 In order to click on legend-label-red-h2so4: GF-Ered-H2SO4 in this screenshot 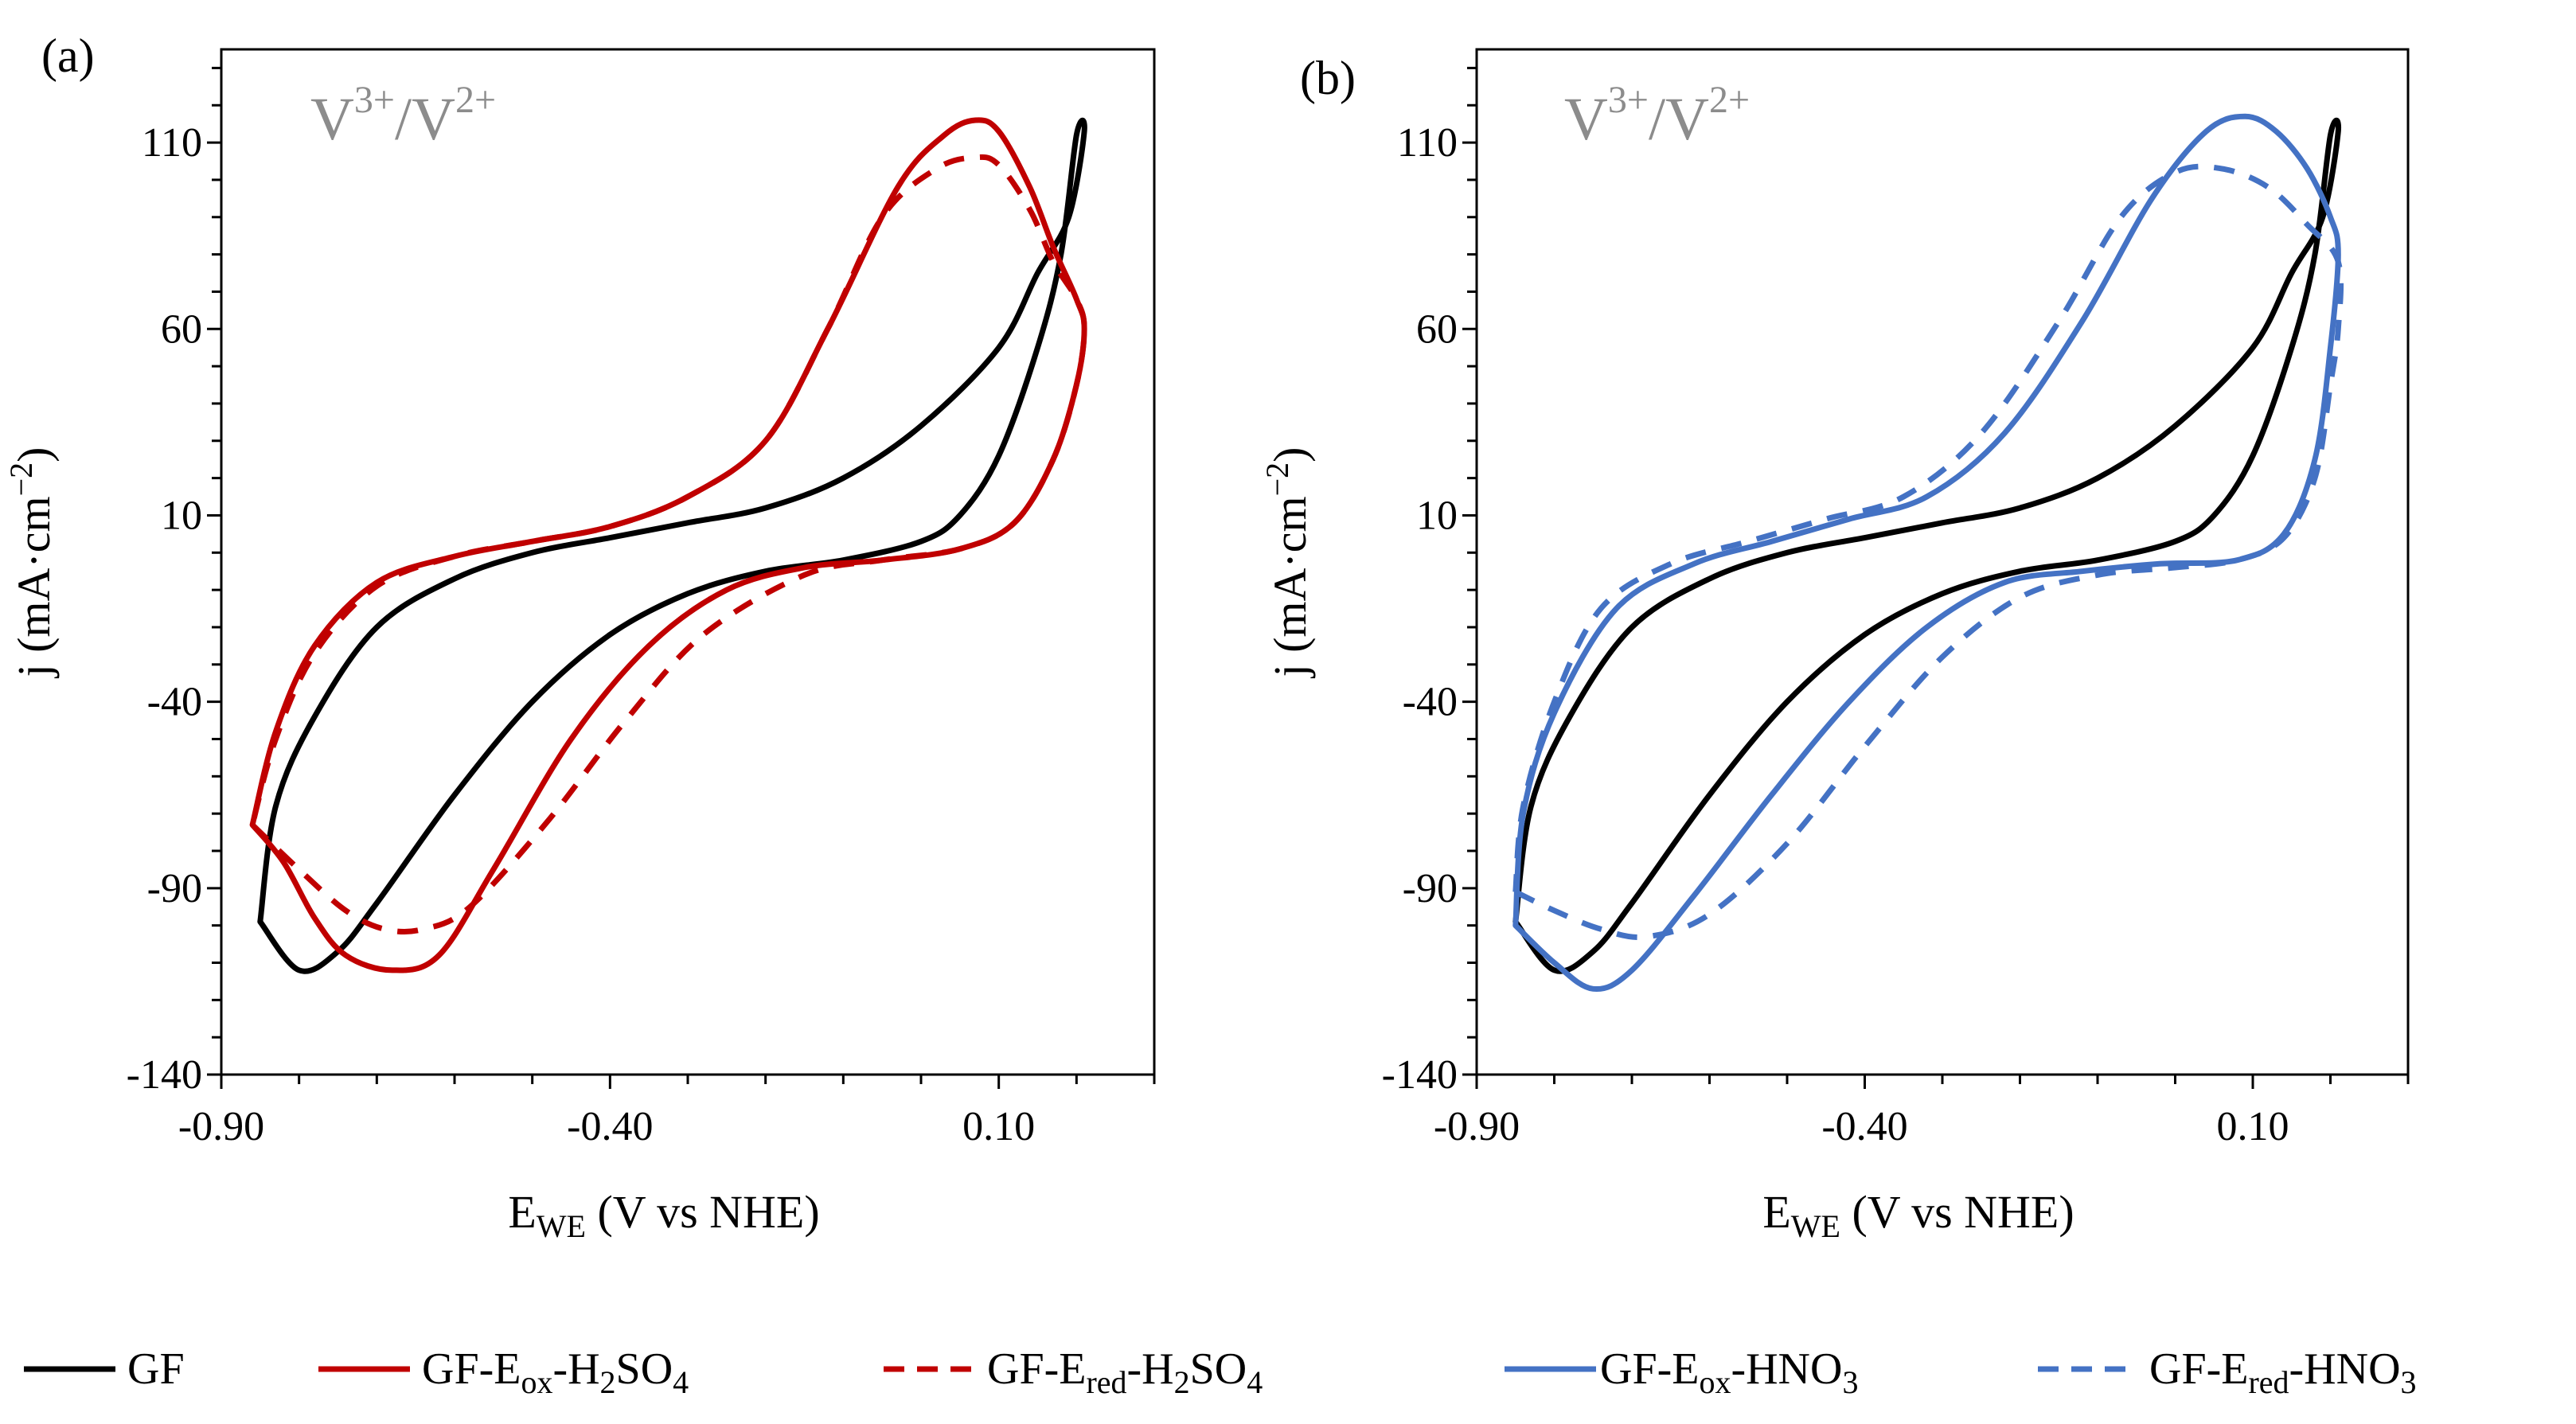, I will do `click(1125, 1372)`.